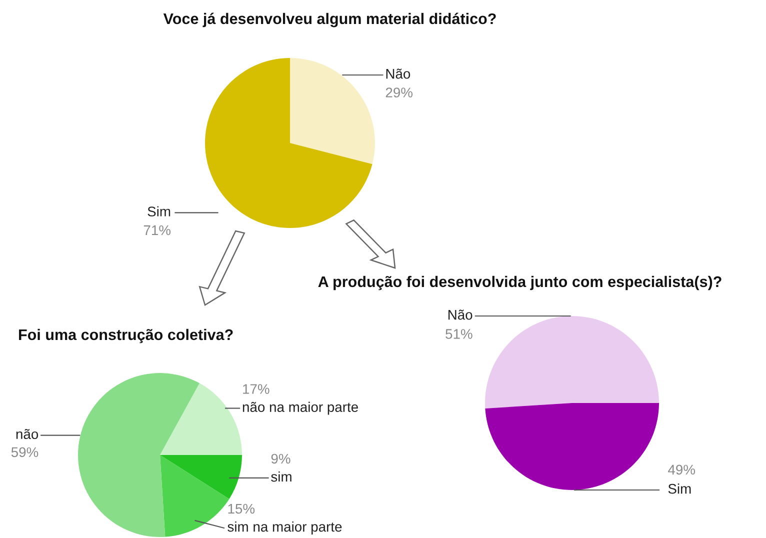 This screenshot has width=766, height=538. What do you see at coordinates (329, 20) in the screenshot?
I see `chart-title: Voce já desenvolveu algum material didático?` at bounding box center [329, 20].